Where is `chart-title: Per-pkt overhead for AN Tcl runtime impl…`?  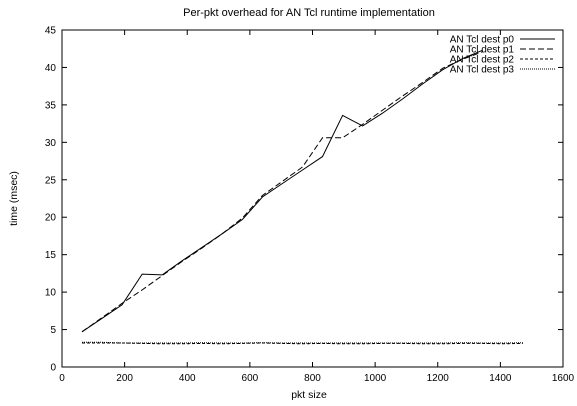
chart-title: Per-pkt overhead for AN Tcl runtime impl… is located at coordinates (309, 13).